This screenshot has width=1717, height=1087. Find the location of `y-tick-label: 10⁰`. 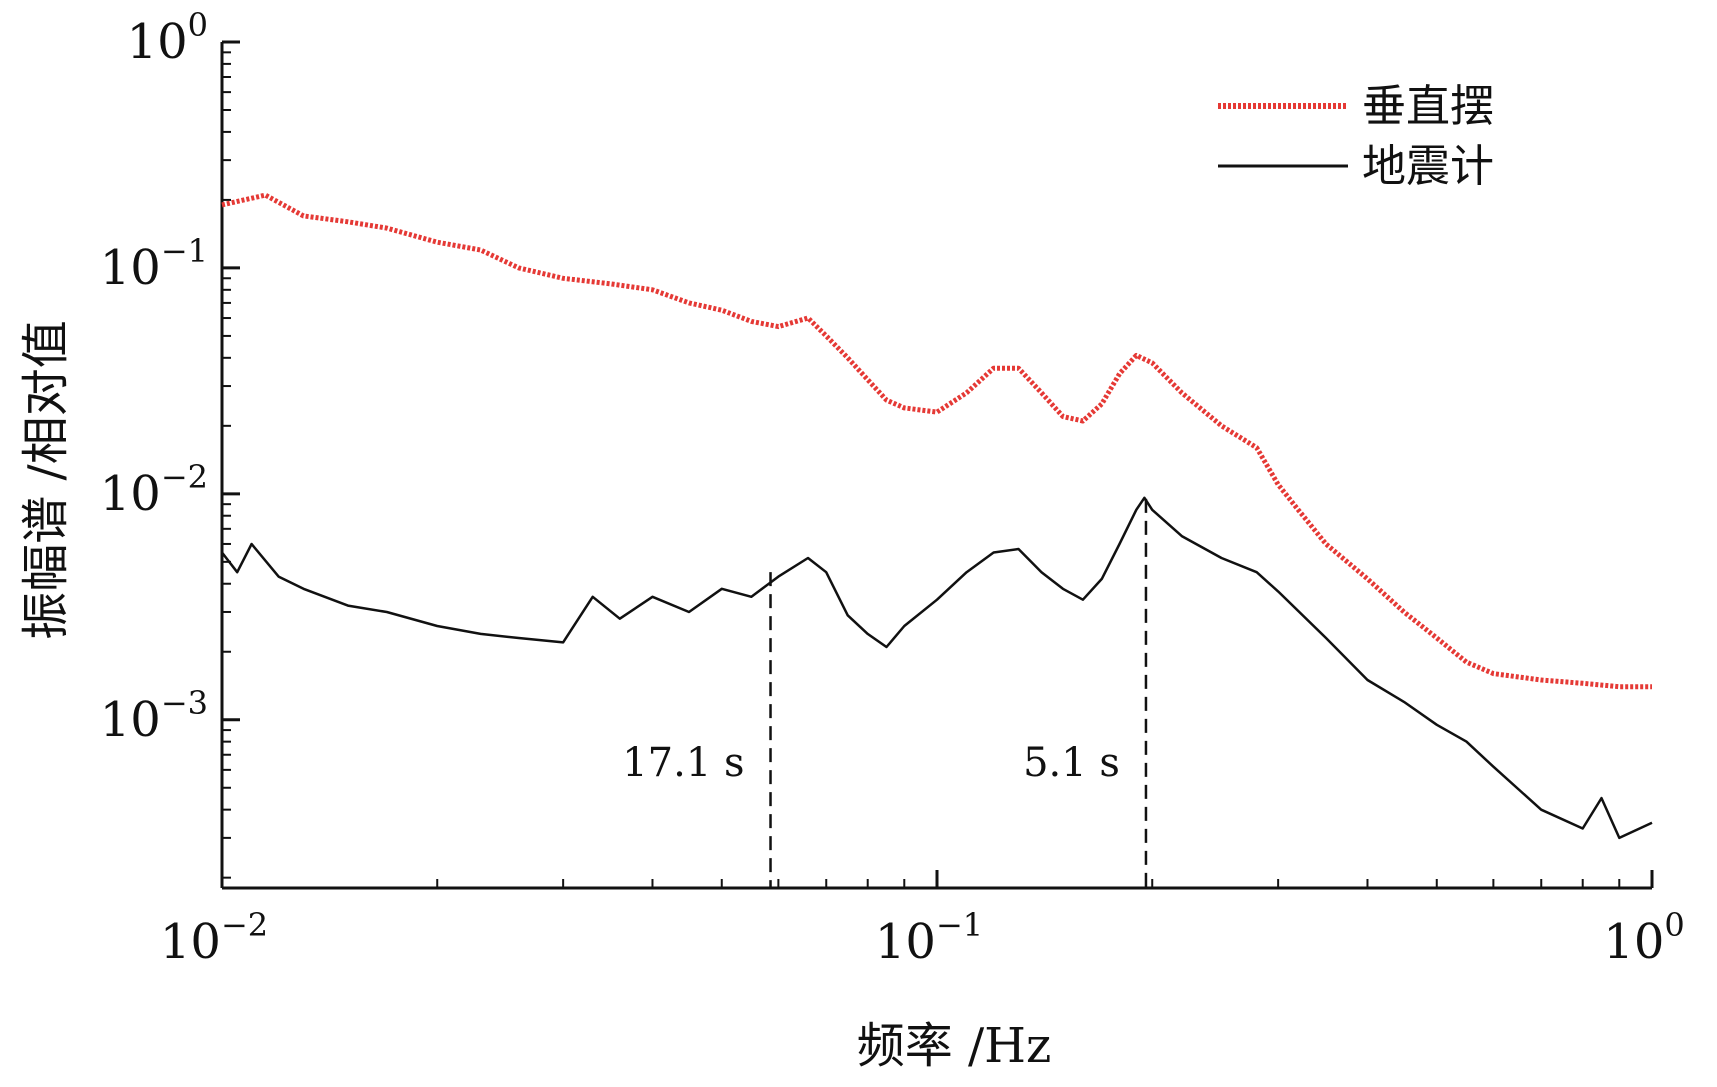

y-tick-label: 10⁰ is located at coordinates (167, 38).